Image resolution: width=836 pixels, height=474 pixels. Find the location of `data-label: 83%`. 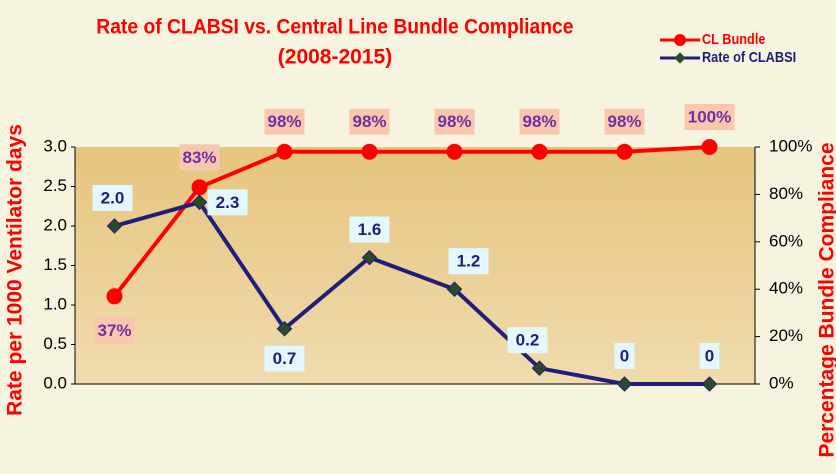

data-label: 83% is located at coordinates (199, 157).